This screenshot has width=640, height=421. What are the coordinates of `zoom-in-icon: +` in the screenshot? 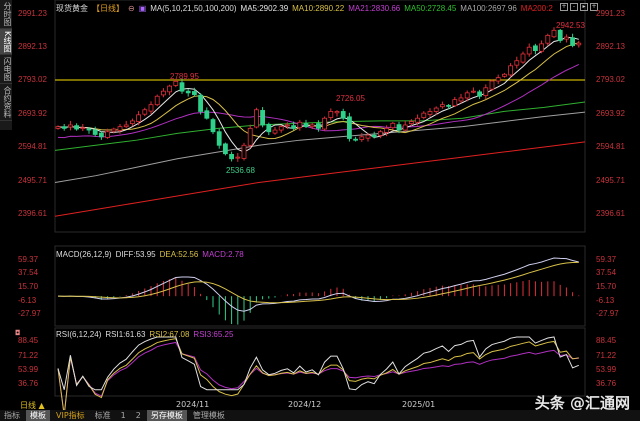 It's located at (564, 7).